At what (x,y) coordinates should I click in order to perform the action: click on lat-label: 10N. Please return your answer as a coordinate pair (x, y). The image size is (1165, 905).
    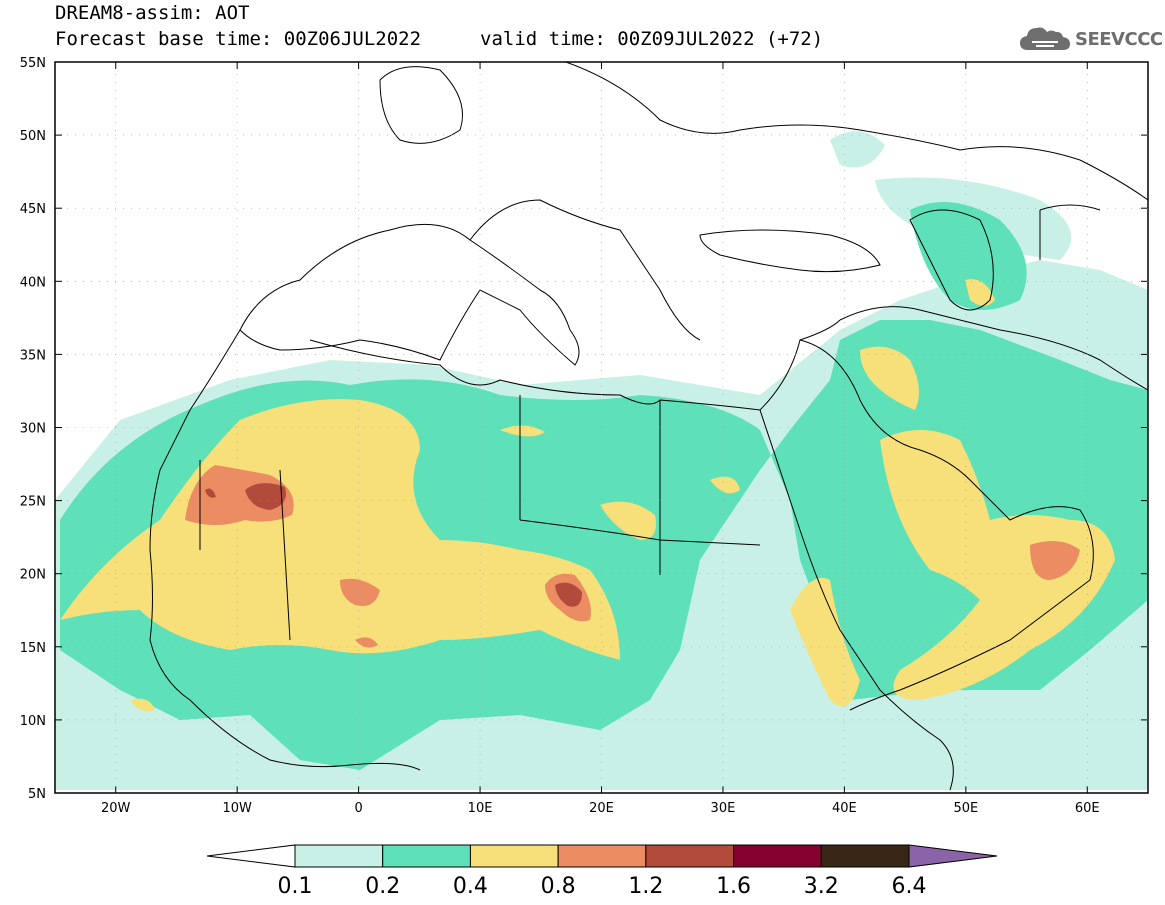
    Looking at the image, I should click on (33, 721).